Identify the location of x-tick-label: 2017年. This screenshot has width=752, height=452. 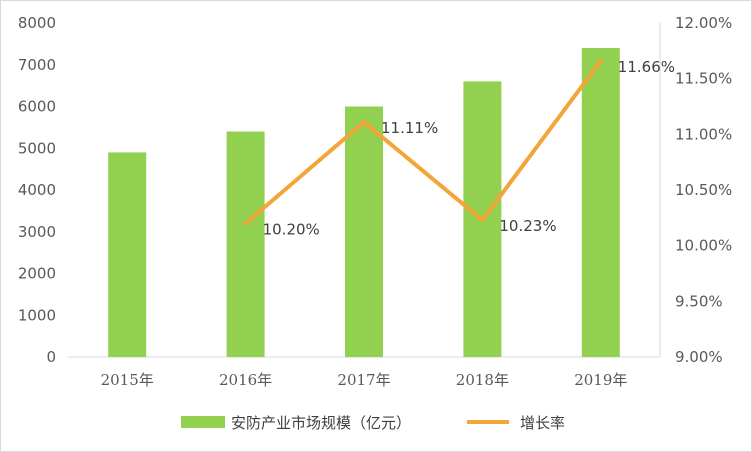
(363, 380).